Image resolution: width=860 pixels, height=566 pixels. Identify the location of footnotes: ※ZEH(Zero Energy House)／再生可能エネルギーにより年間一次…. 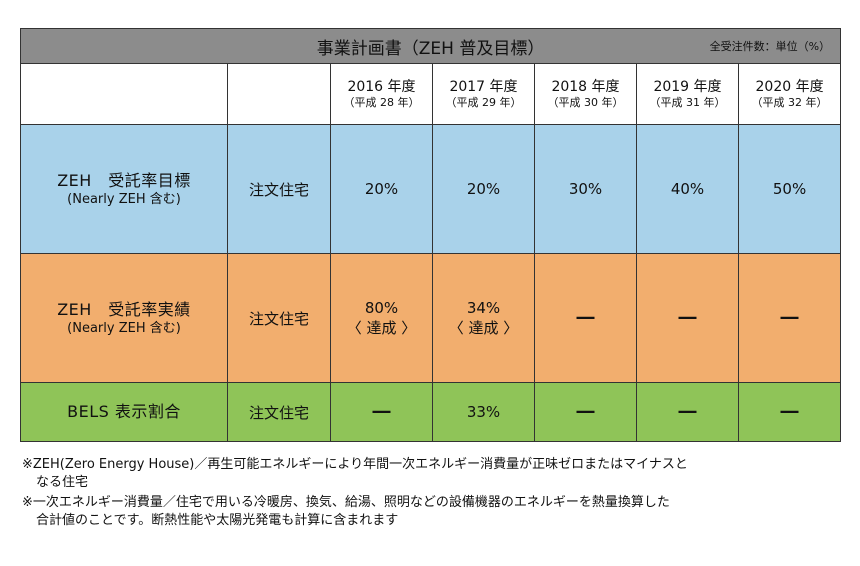
(432, 494).